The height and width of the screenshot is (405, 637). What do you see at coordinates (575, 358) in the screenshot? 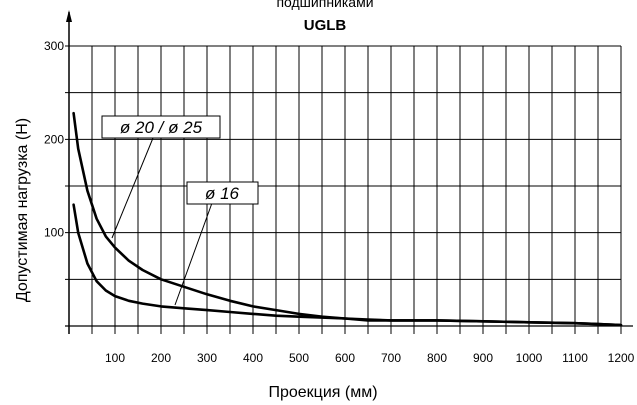
I see `x-tick-label: 1100` at bounding box center [575, 358].